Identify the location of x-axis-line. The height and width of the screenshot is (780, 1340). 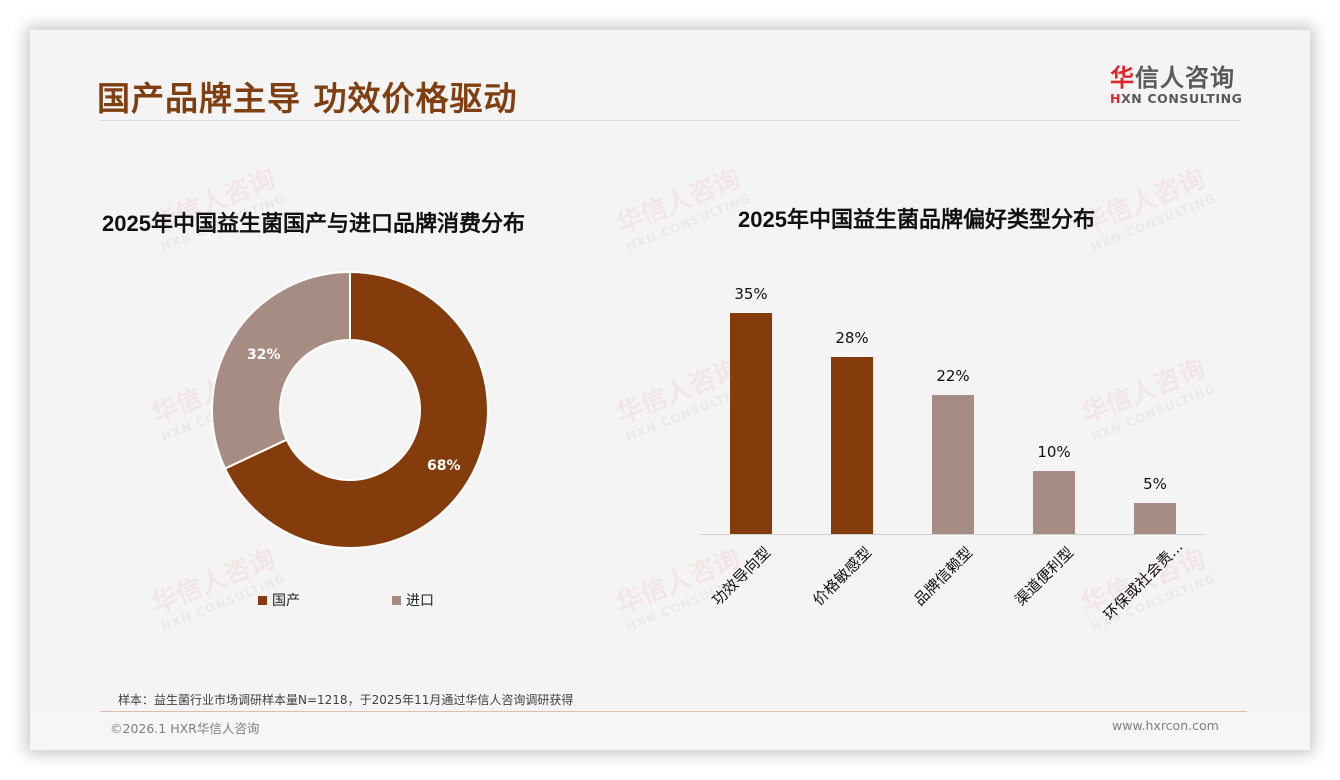
(952, 534).